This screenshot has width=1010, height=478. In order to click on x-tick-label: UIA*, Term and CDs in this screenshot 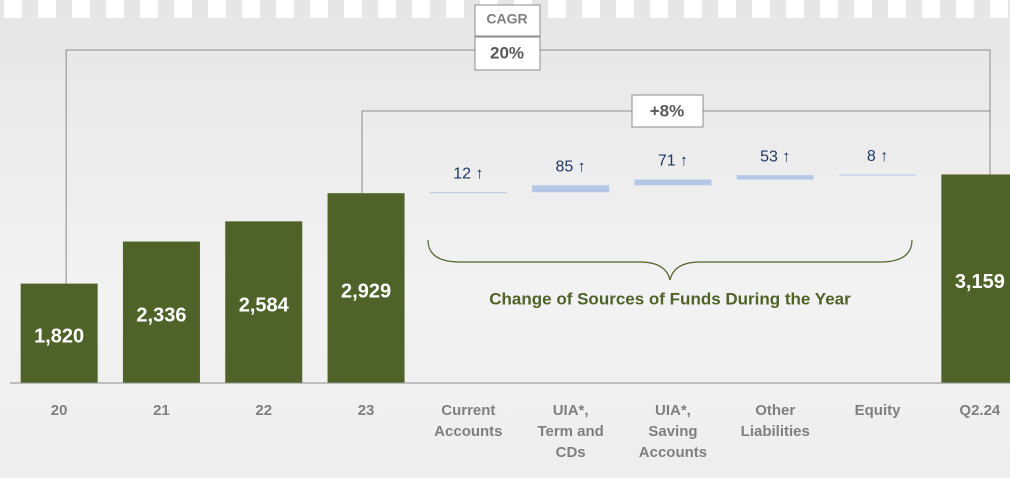, I will do `click(570, 431)`.